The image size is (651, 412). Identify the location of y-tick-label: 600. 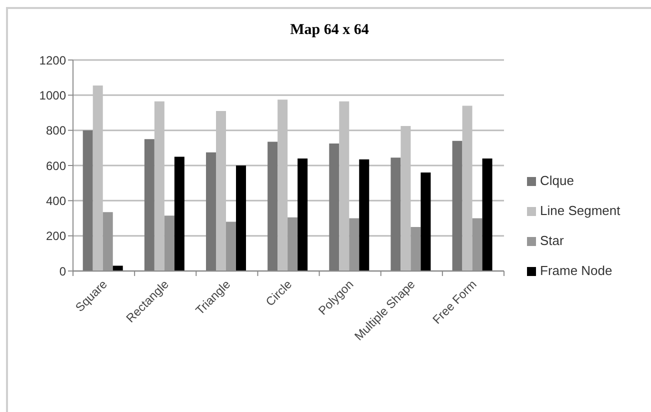
(56, 165).